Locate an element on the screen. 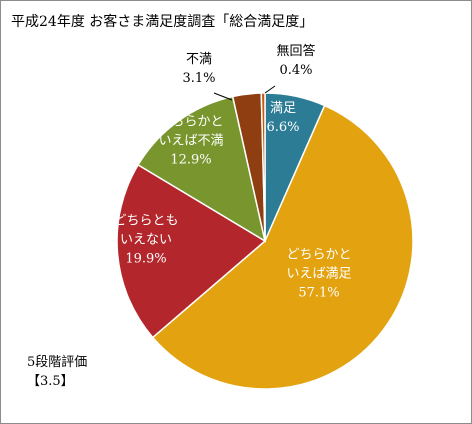  slice-value-label-0: 6.6% is located at coordinates (282, 127).